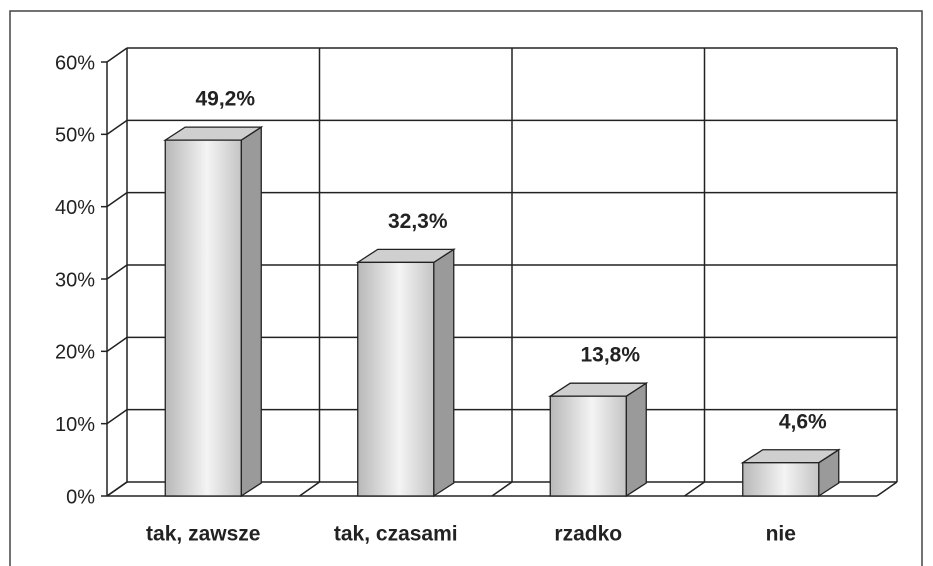 The image size is (933, 566). What do you see at coordinates (610, 355) in the screenshot?
I see `value-label: 13,8%` at bounding box center [610, 355].